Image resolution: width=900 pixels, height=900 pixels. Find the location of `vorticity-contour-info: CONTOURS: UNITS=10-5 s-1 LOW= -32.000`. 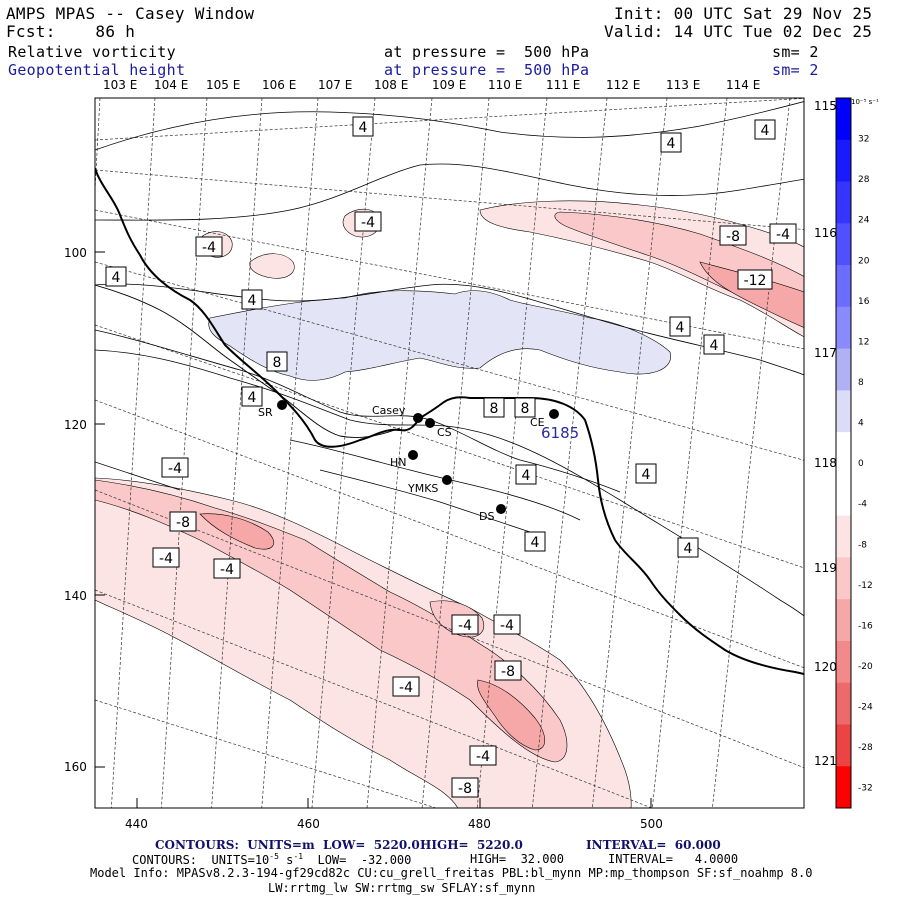

vorticity-contour-info: CONTOURS: UNITS=10-5 s-1 LOW= -32.000 is located at coordinates (271, 859).